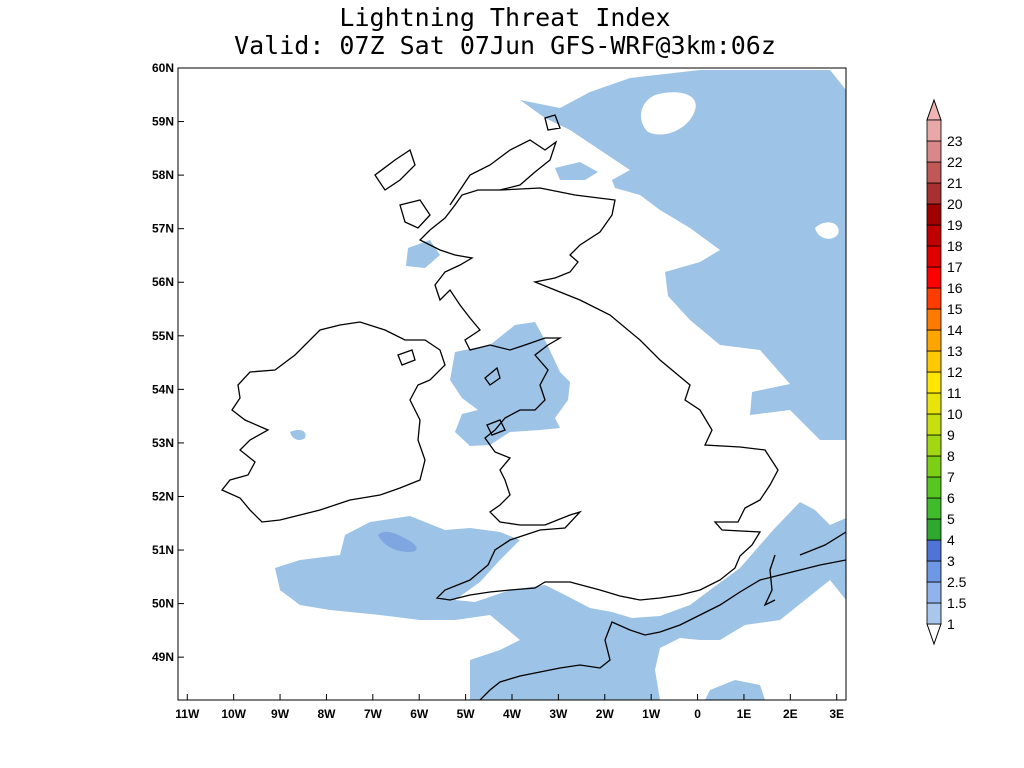 This screenshot has height=768, width=1024. What do you see at coordinates (163, 122) in the screenshot?
I see `lat-tick-label: 59N` at bounding box center [163, 122].